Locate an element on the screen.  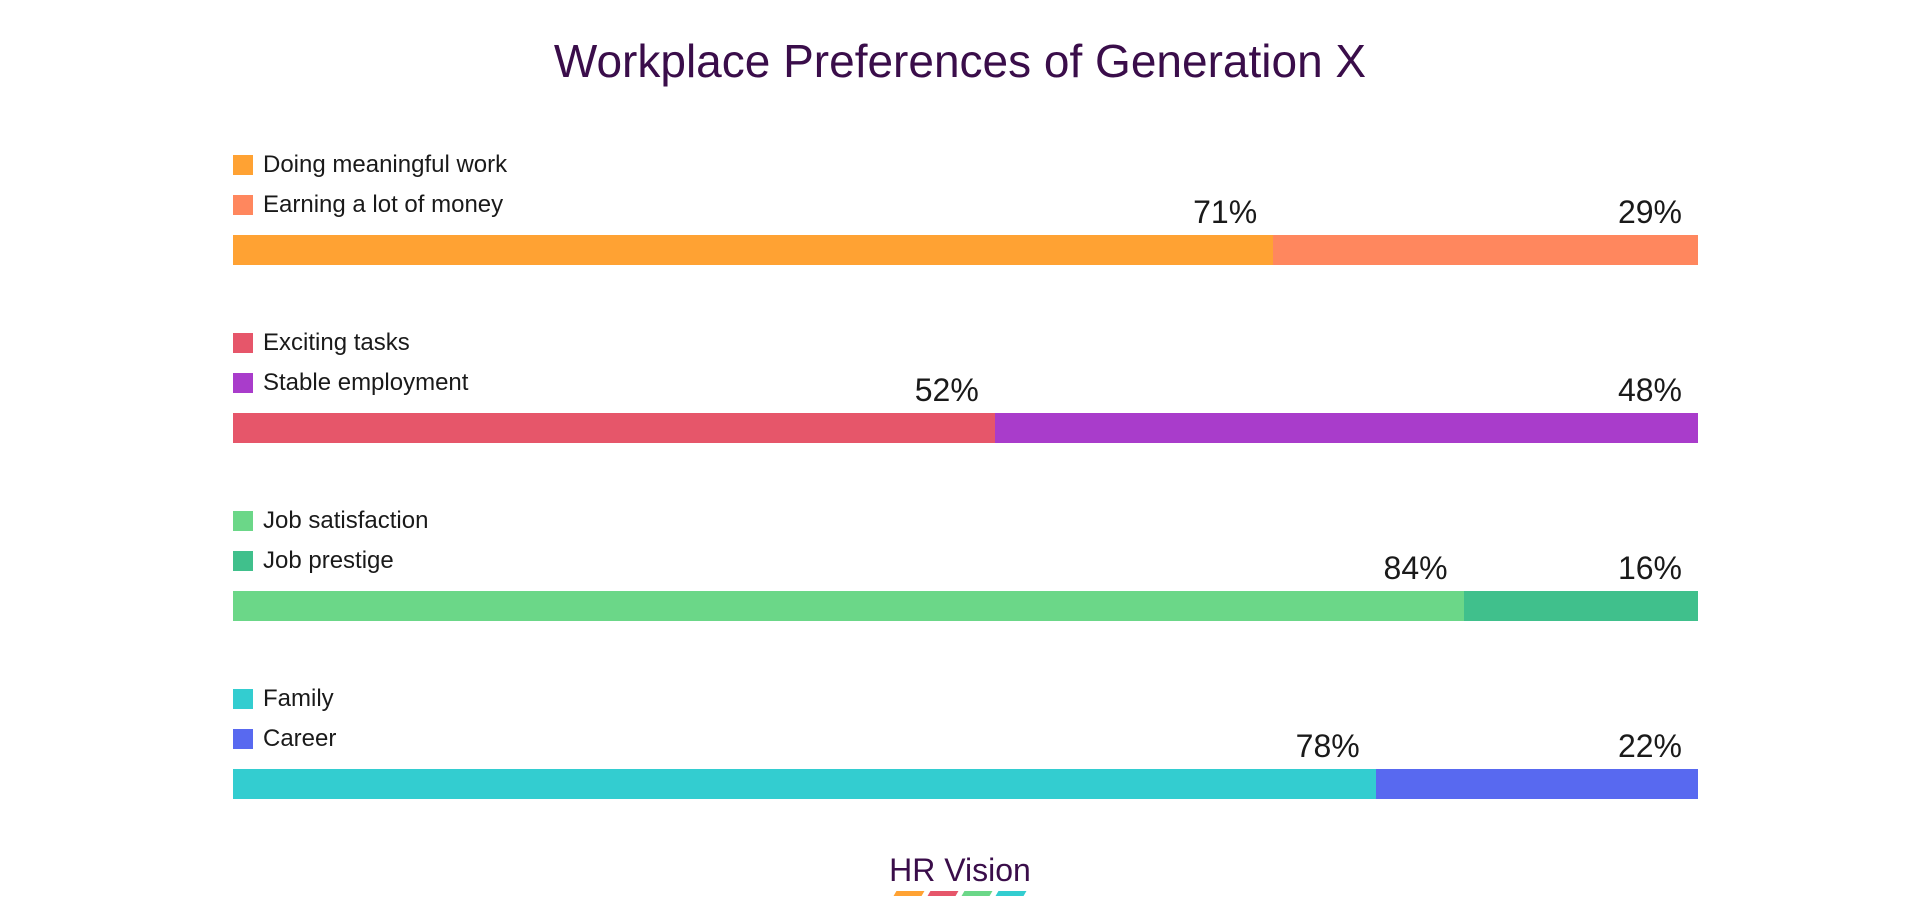
brand-name: HR Vision is located at coordinates (960, 870).